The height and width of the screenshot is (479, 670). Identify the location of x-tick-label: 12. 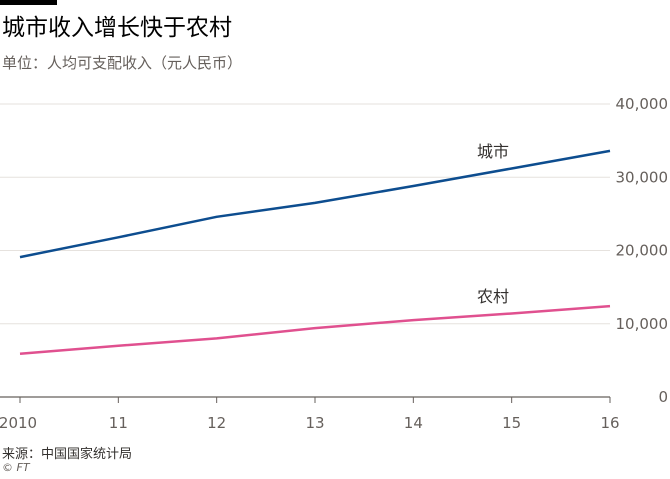
(216, 423).